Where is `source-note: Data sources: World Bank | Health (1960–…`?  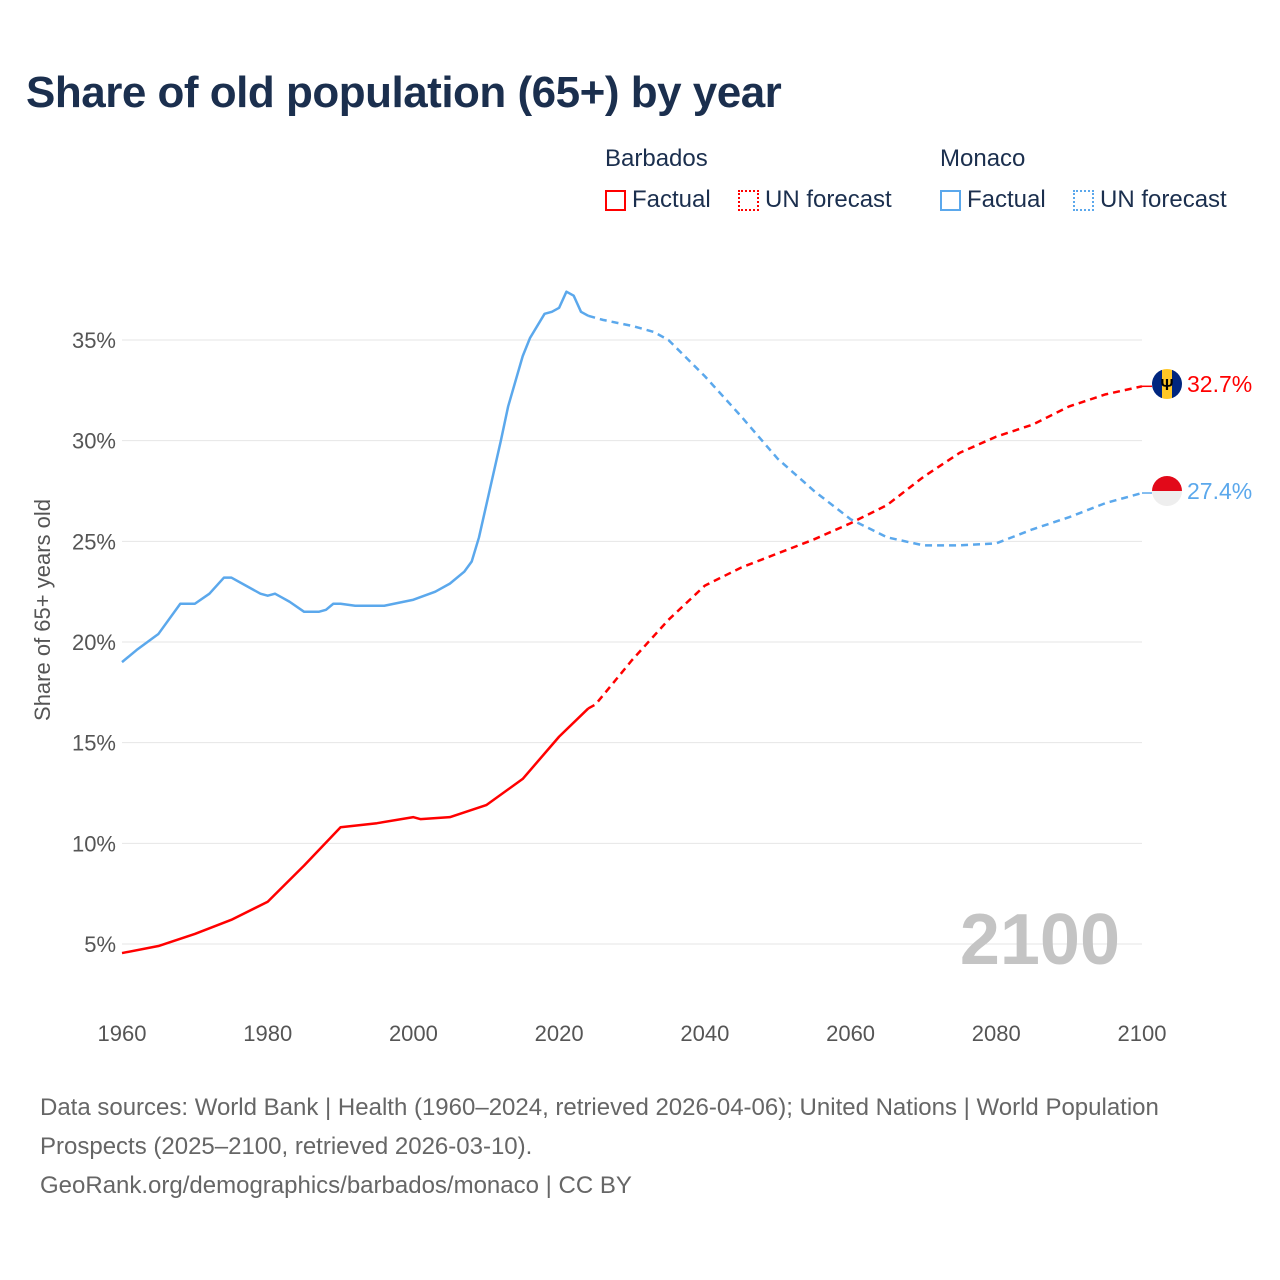
source-note: Data sources: World Bank | Health (1960–… is located at coordinates (620, 1146).